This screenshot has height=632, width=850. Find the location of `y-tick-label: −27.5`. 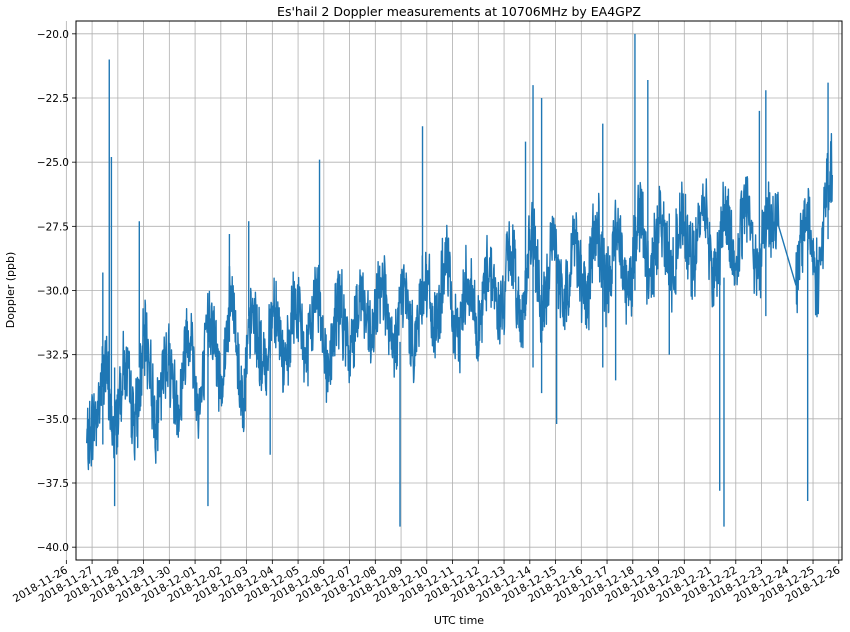

y-tick-label: −27.5 is located at coordinates (53, 227).